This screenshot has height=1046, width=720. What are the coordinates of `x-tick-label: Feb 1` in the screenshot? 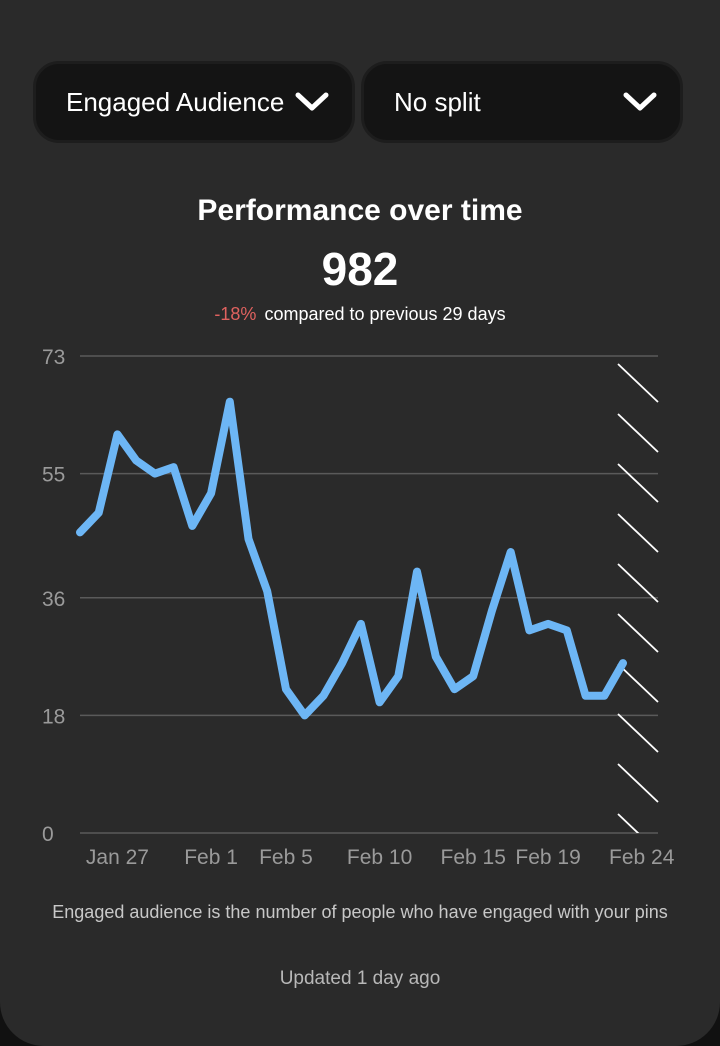 It's located at (211, 857).